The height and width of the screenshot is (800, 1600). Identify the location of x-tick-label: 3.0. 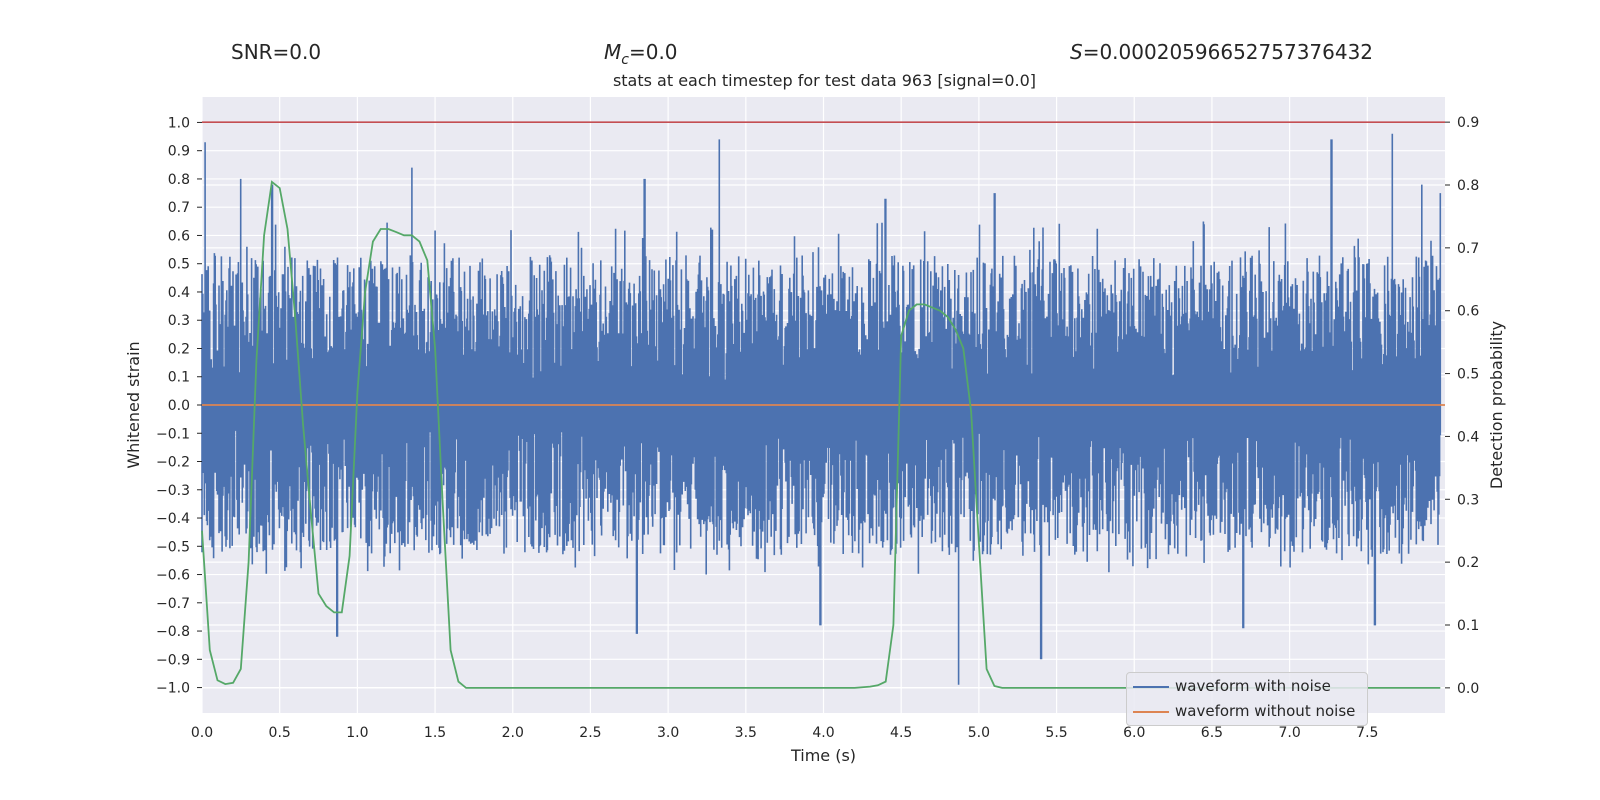
(668, 733).